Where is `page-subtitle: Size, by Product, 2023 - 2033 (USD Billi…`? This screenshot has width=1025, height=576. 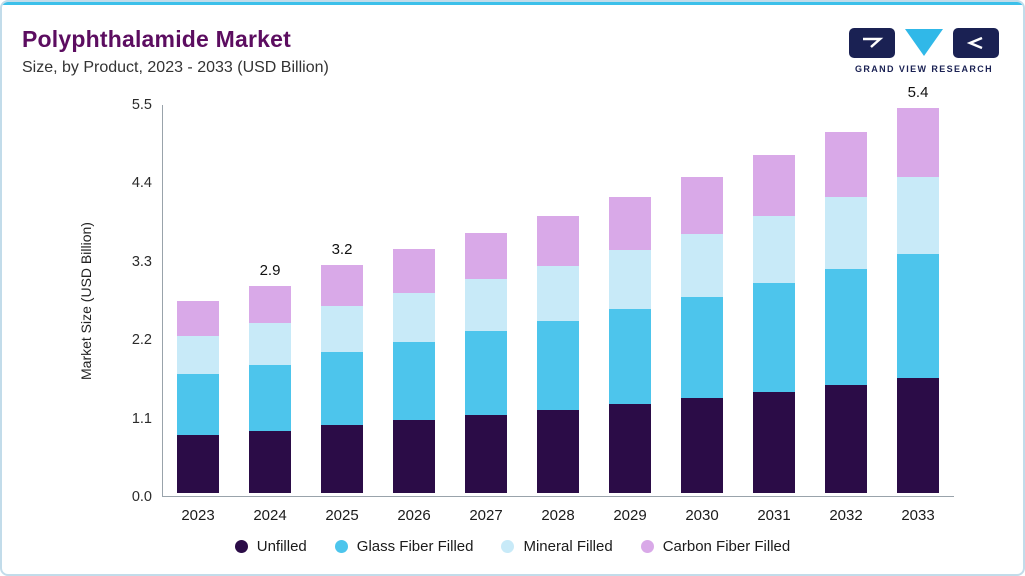
page-subtitle: Size, by Product, 2023 - 2033 (USD Billi… is located at coordinates (175, 67).